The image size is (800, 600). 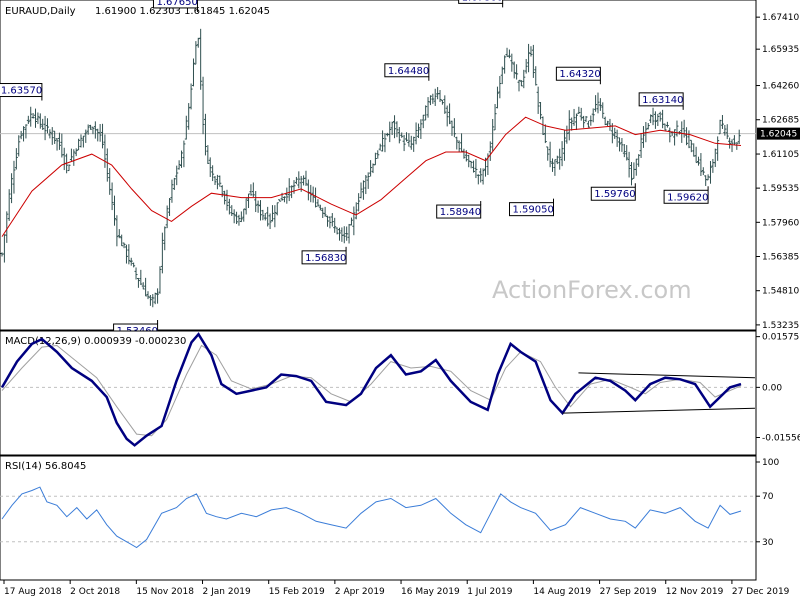 I want to click on annotation-label: 1.59760, so click(x=614, y=194).